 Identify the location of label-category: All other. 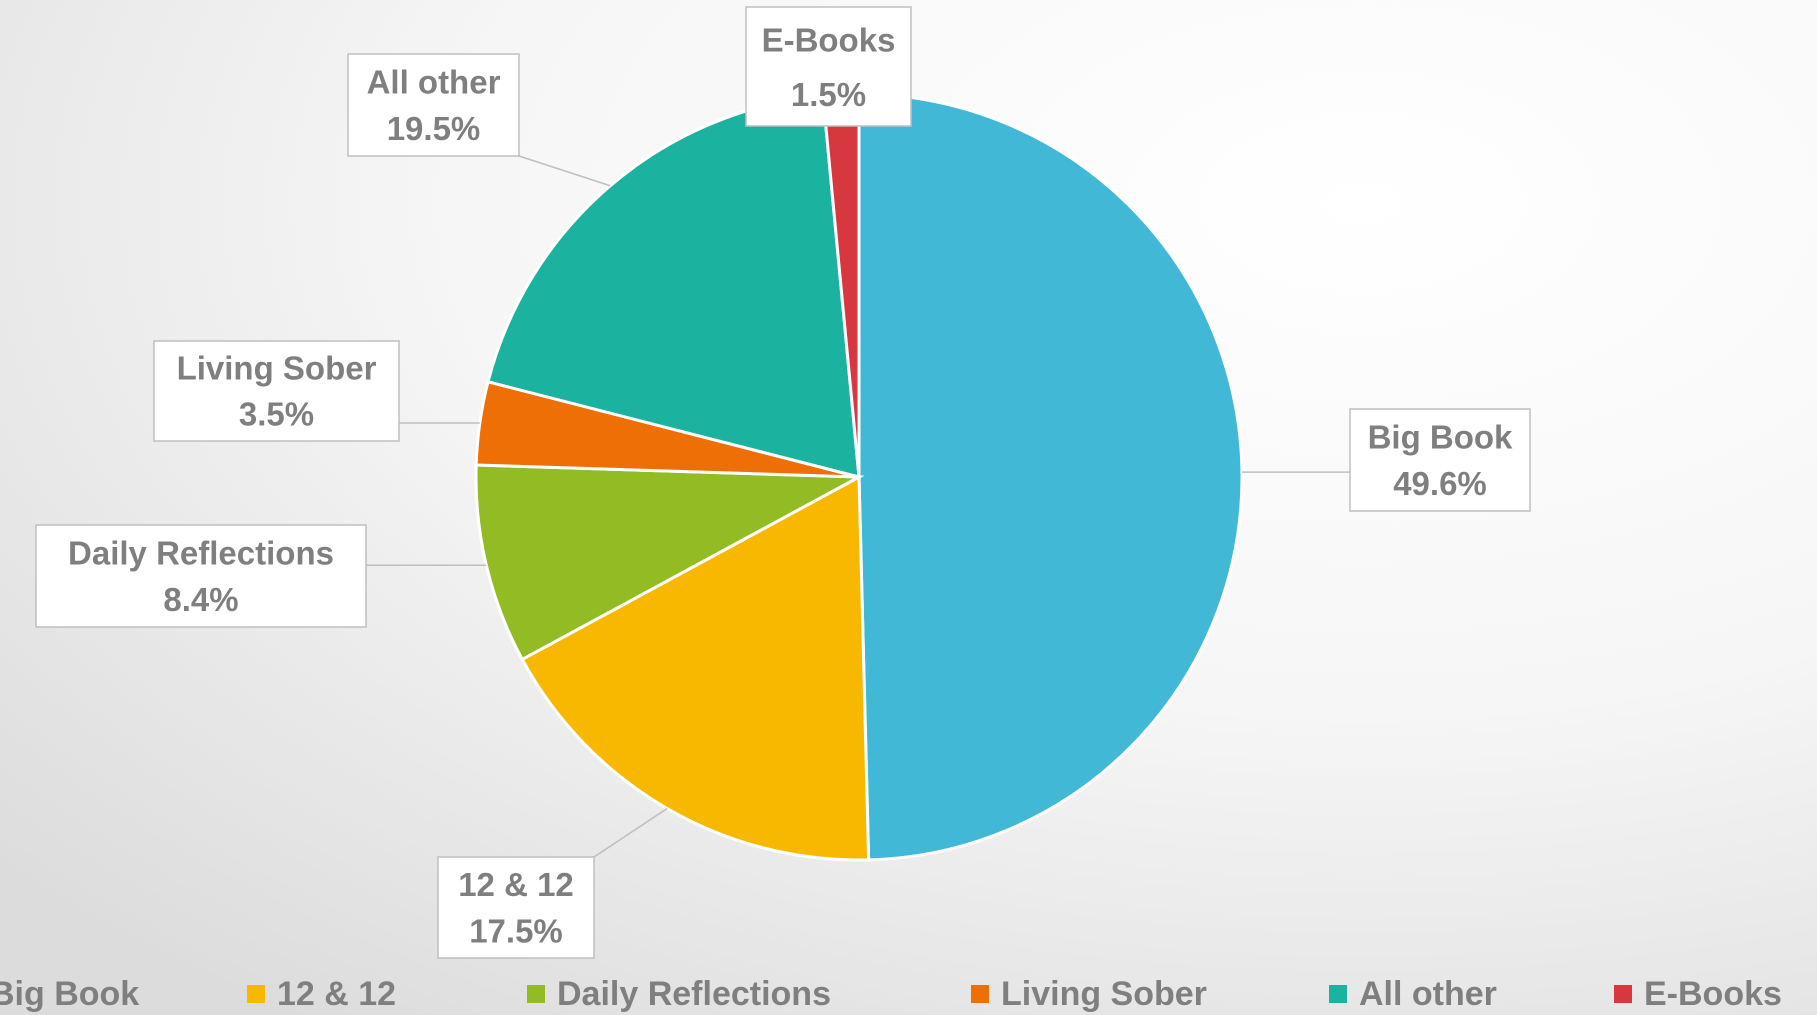
(434, 81).